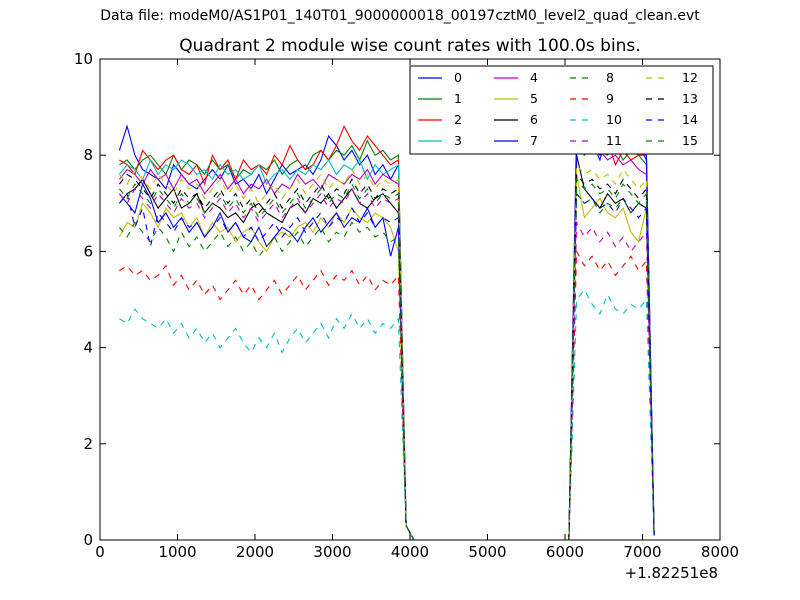 This screenshot has height=600, width=800. I want to click on x-axis-offset-label: +1.82251e8, so click(671, 573).